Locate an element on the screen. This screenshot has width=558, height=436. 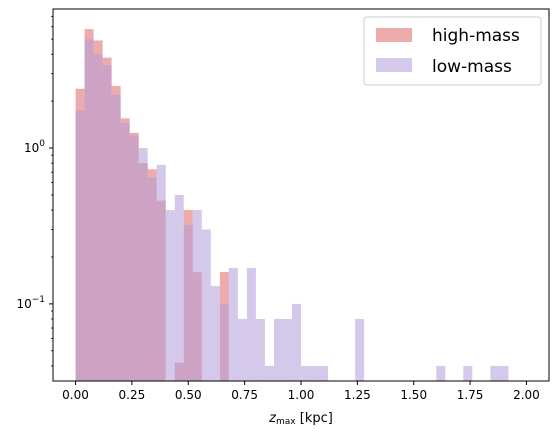
x-tick-label: 0.00 is located at coordinates (75, 395).